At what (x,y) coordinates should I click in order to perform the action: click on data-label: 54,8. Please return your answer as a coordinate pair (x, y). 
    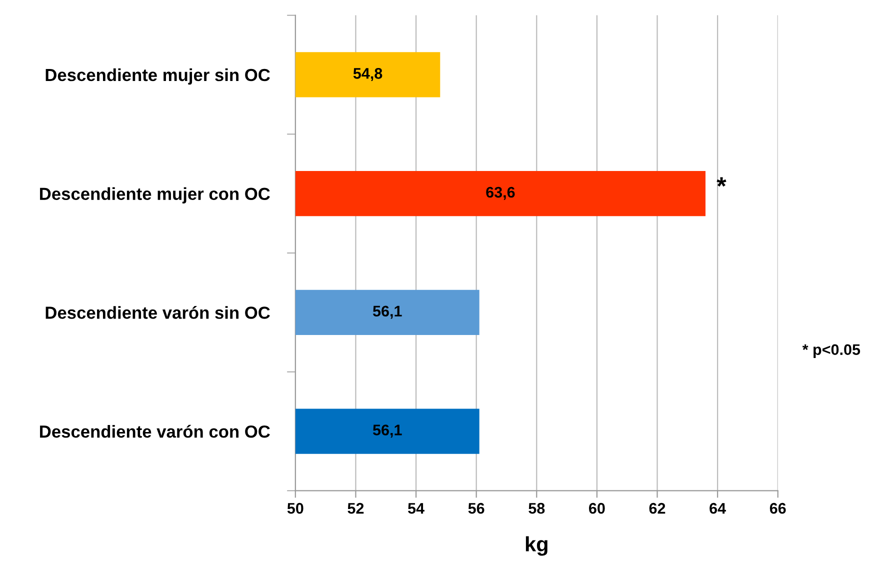
    Looking at the image, I should click on (367, 75).